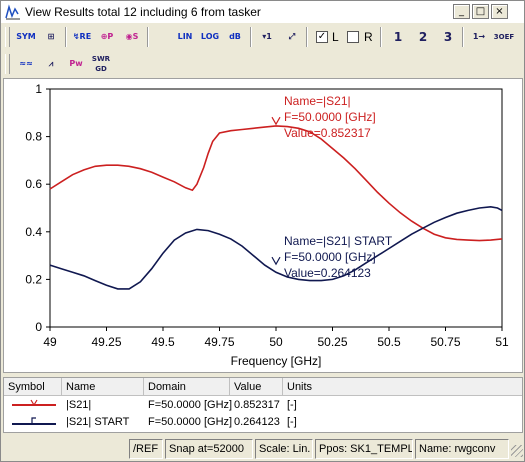 The width and height of the screenshot is (525, 462). What do you see at coordinates (389, 342) in the screenshot?
I see `x-tick-label: 50.5` at bounding box center [389, 342].